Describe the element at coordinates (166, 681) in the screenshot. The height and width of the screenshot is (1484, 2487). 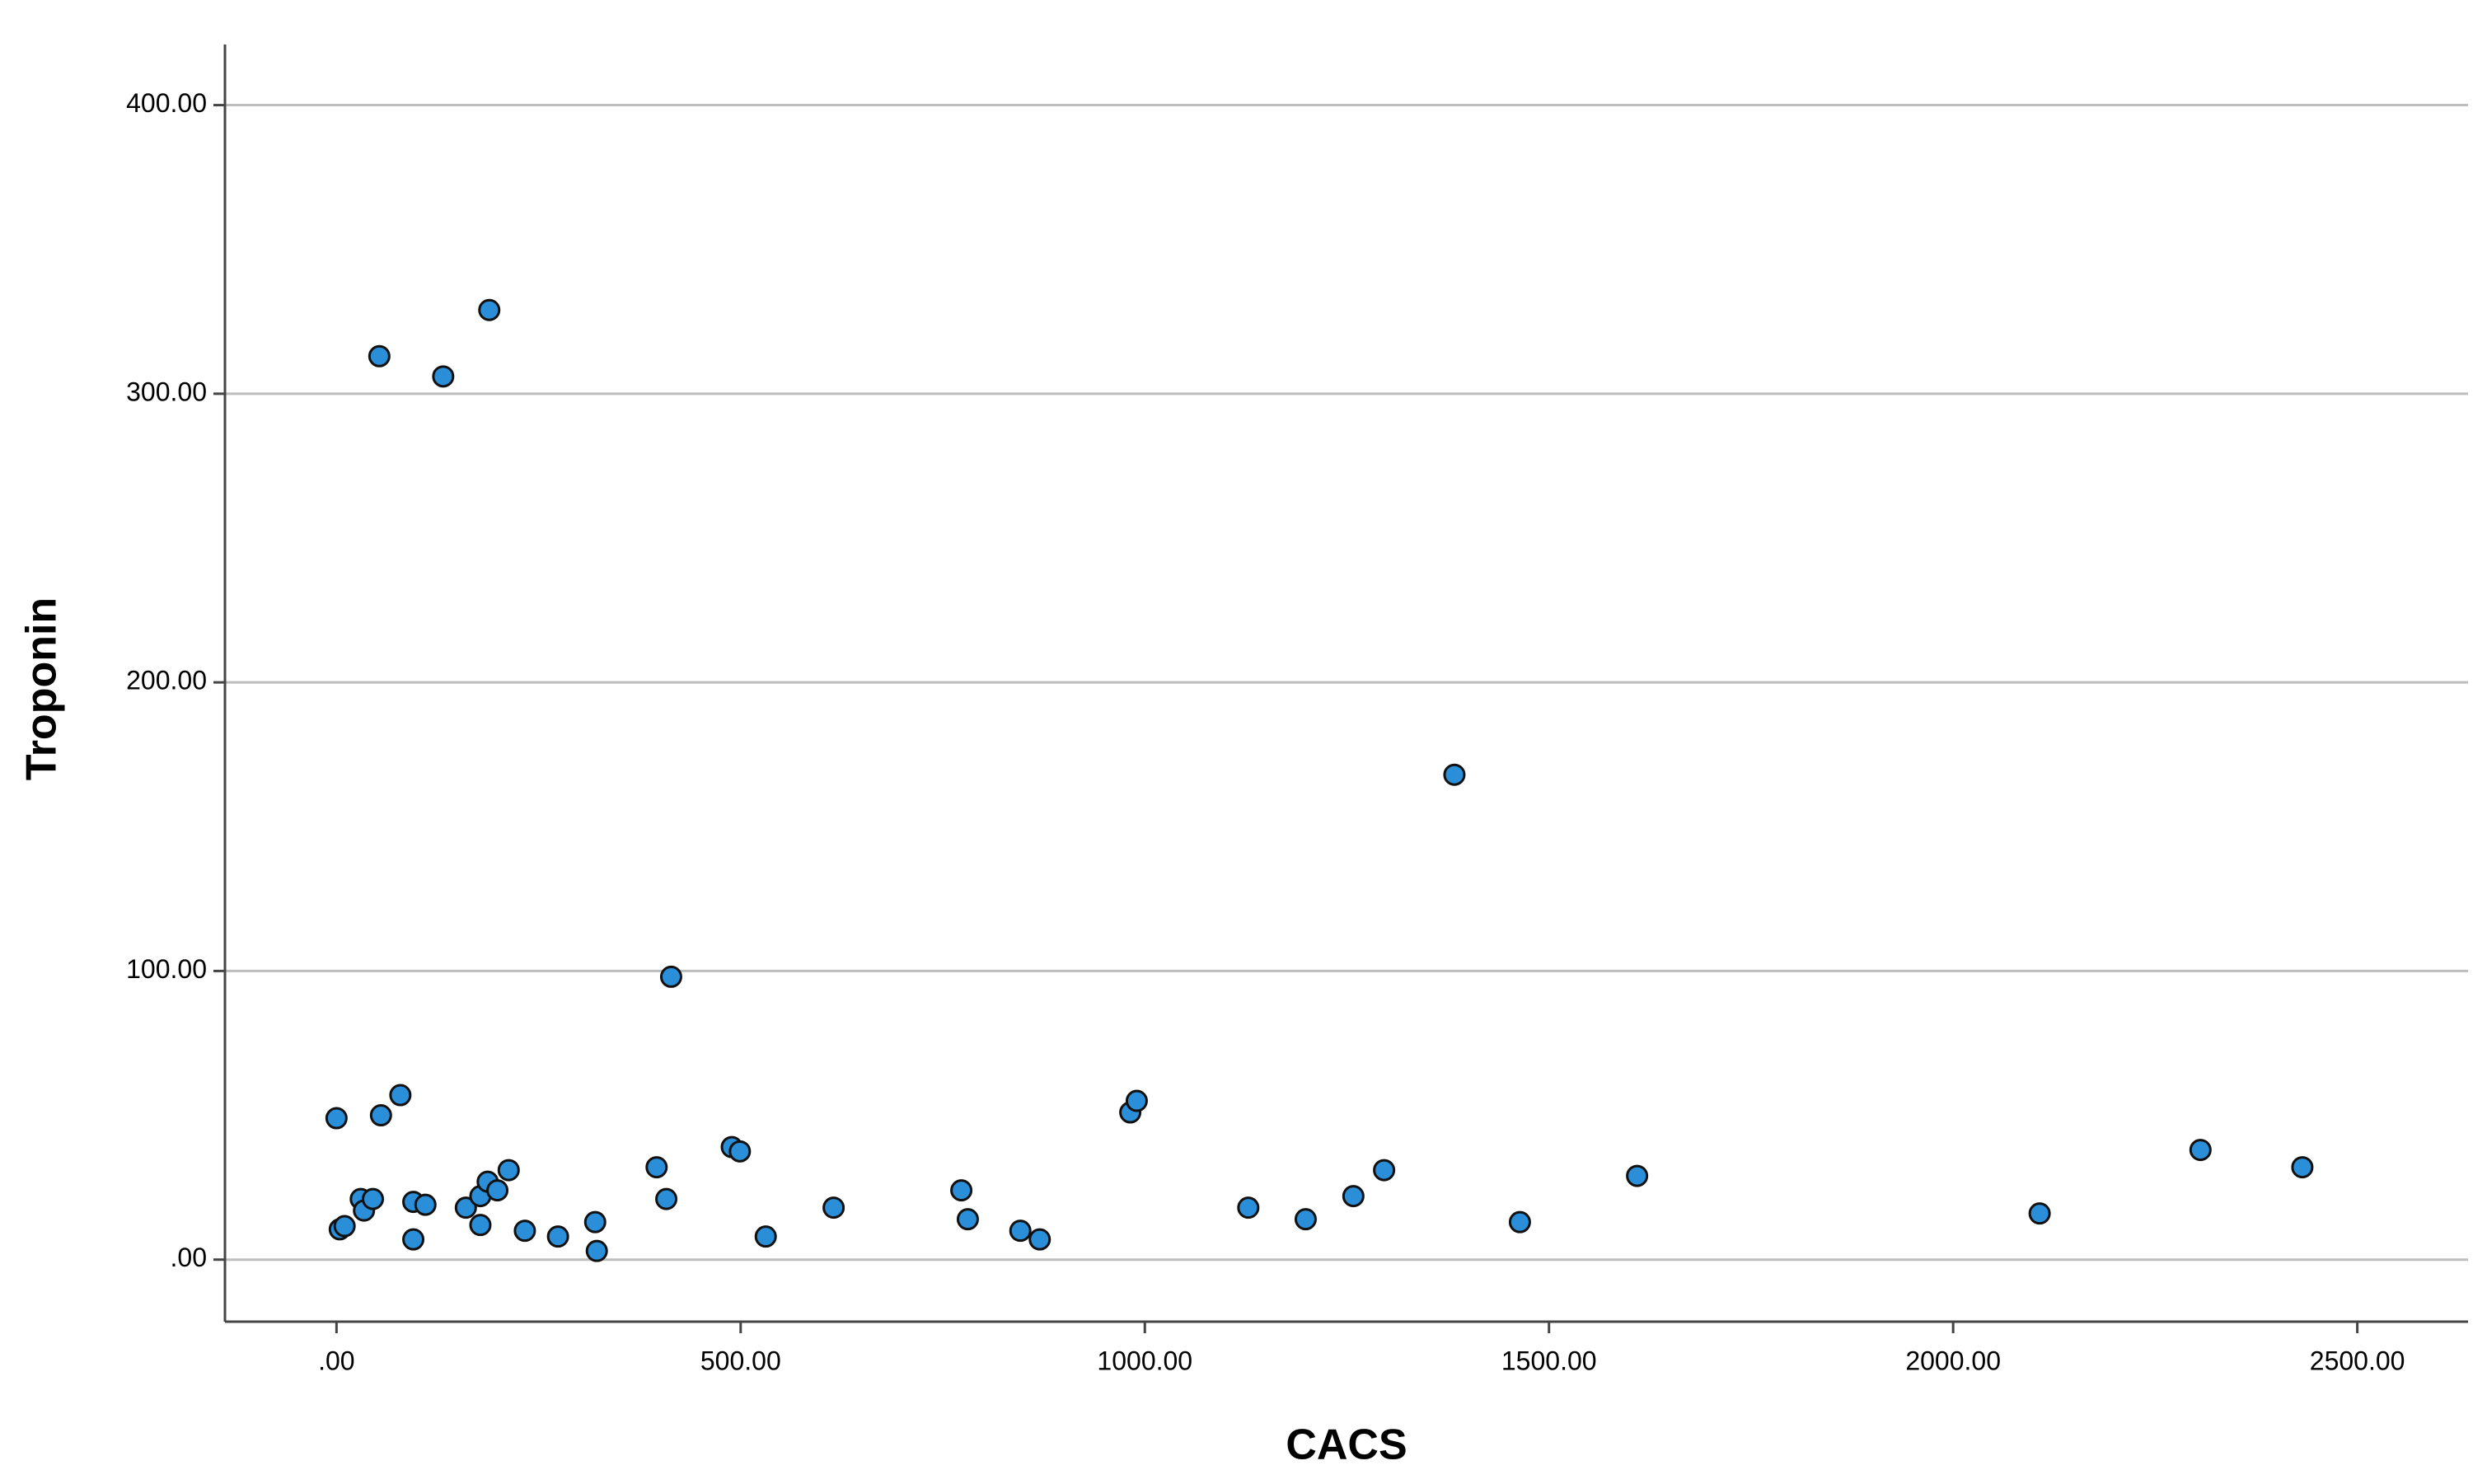
I see `y-tick-label: 200.00` at that location.